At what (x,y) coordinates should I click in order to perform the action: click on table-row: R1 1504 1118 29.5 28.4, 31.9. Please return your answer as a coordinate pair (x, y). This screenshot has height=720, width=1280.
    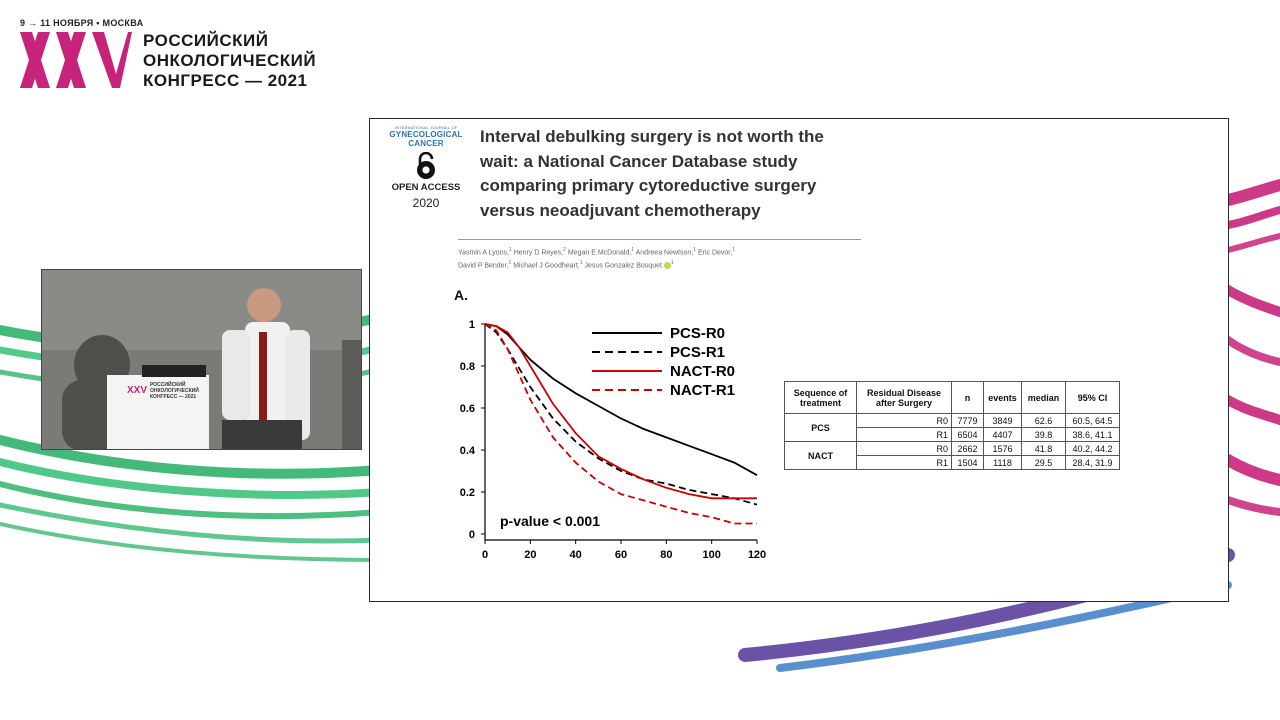
    Looking at the image, I should click on (952, 462).